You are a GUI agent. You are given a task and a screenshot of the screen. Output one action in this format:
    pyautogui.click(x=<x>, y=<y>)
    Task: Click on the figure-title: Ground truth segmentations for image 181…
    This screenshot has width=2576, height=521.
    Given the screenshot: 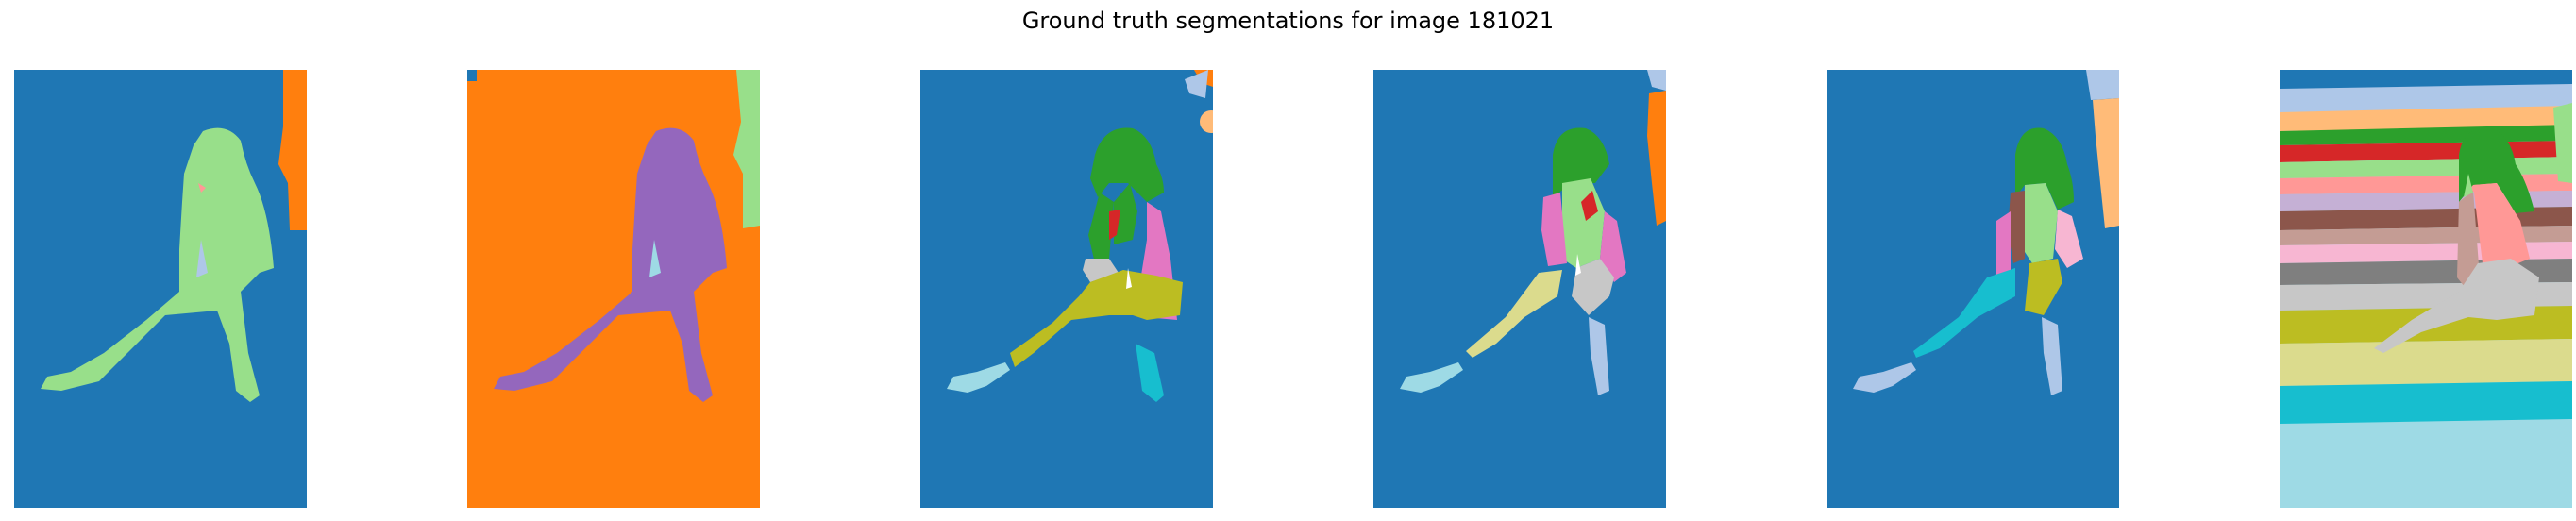 What is the action you would take?
    pyautogui.click(x=1288, y=21)
    